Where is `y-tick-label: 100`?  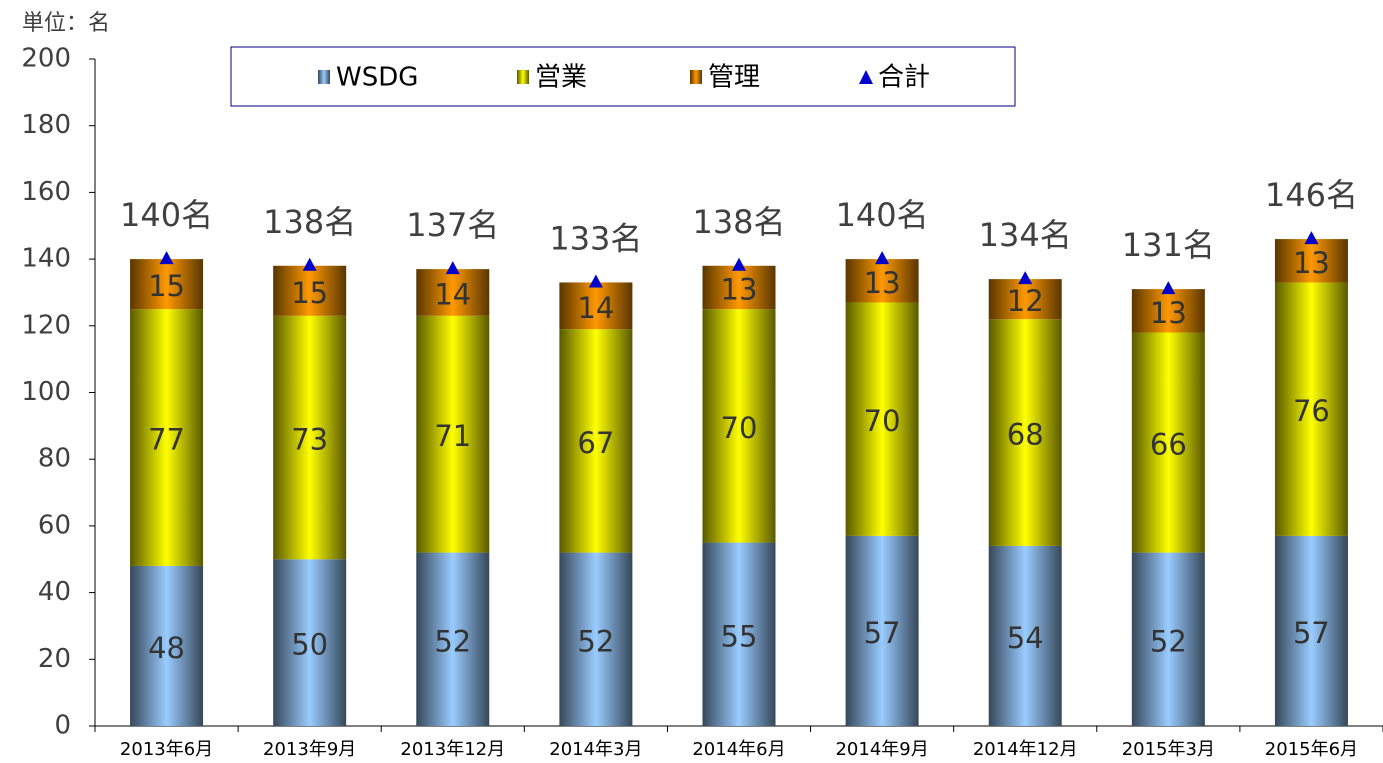 y-tick-label: 100 is located at coordinates (46, 392).